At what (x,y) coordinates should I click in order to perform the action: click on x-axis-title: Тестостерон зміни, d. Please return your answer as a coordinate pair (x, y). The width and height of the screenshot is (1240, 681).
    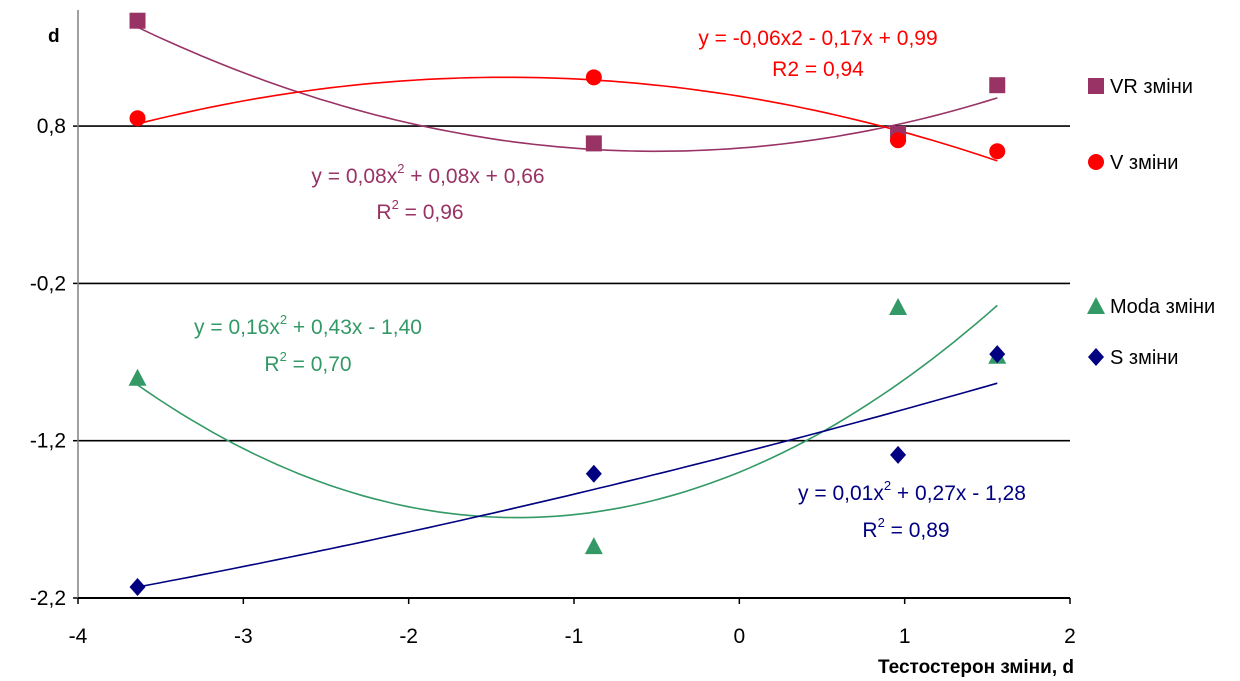
    Looking at the image, I should click on (976, 667).